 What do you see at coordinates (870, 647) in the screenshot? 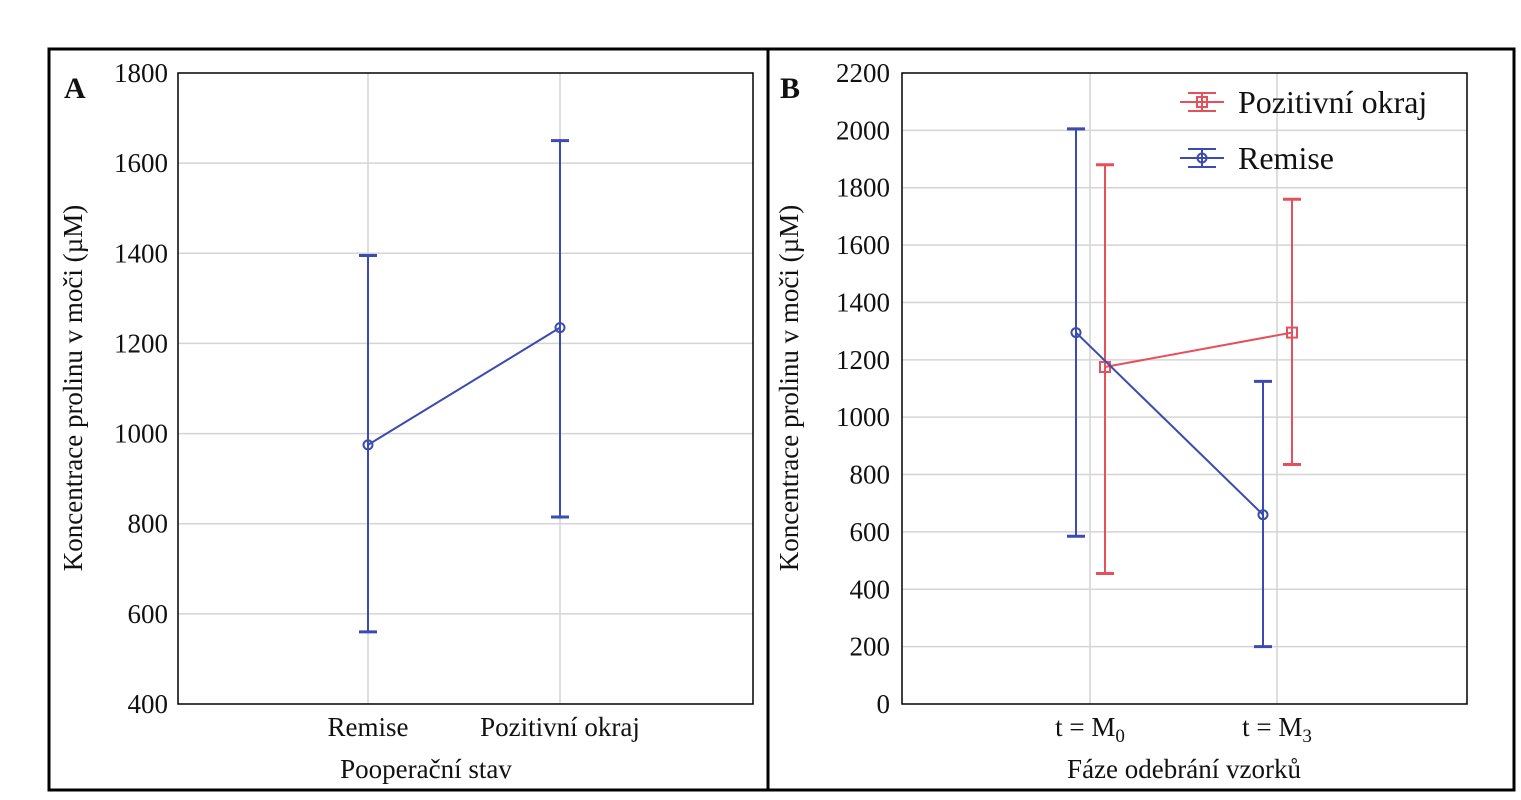
I see `y-tick-label: 200` at bounding box center [870, 647].